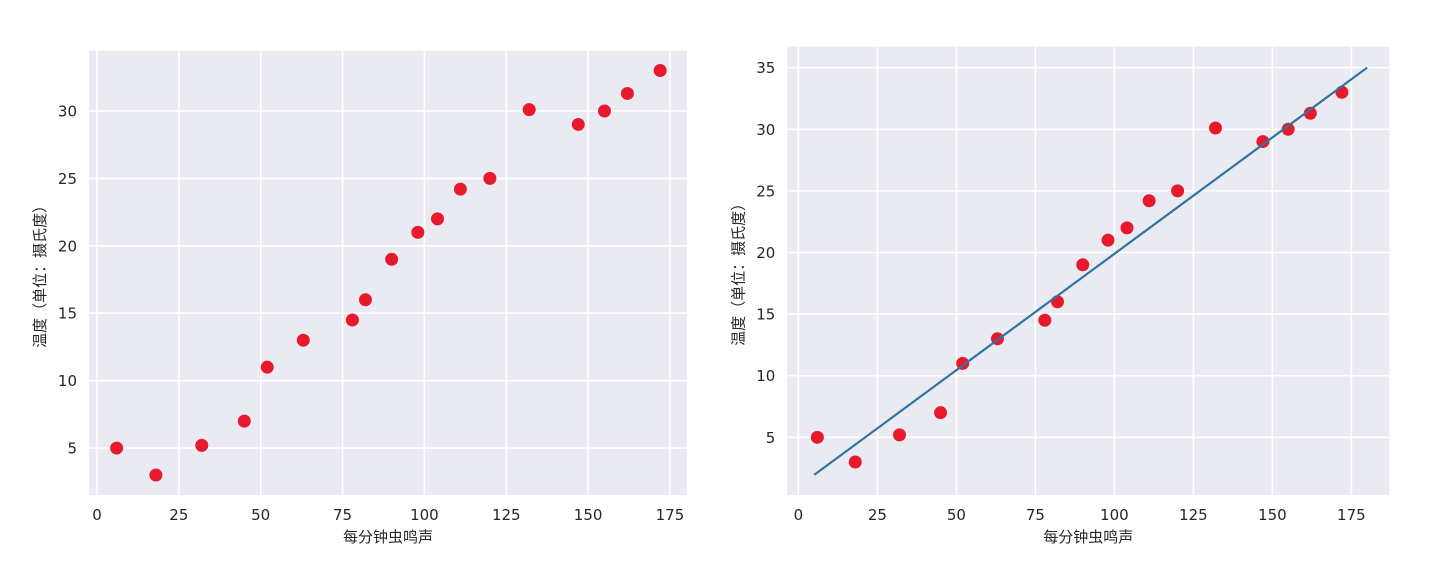 The image size is (1434, 580). What do you see at coordinates (765, 68) in the screenshot?
I see `y-tick-label: 35` at bounding box center [765, 68].